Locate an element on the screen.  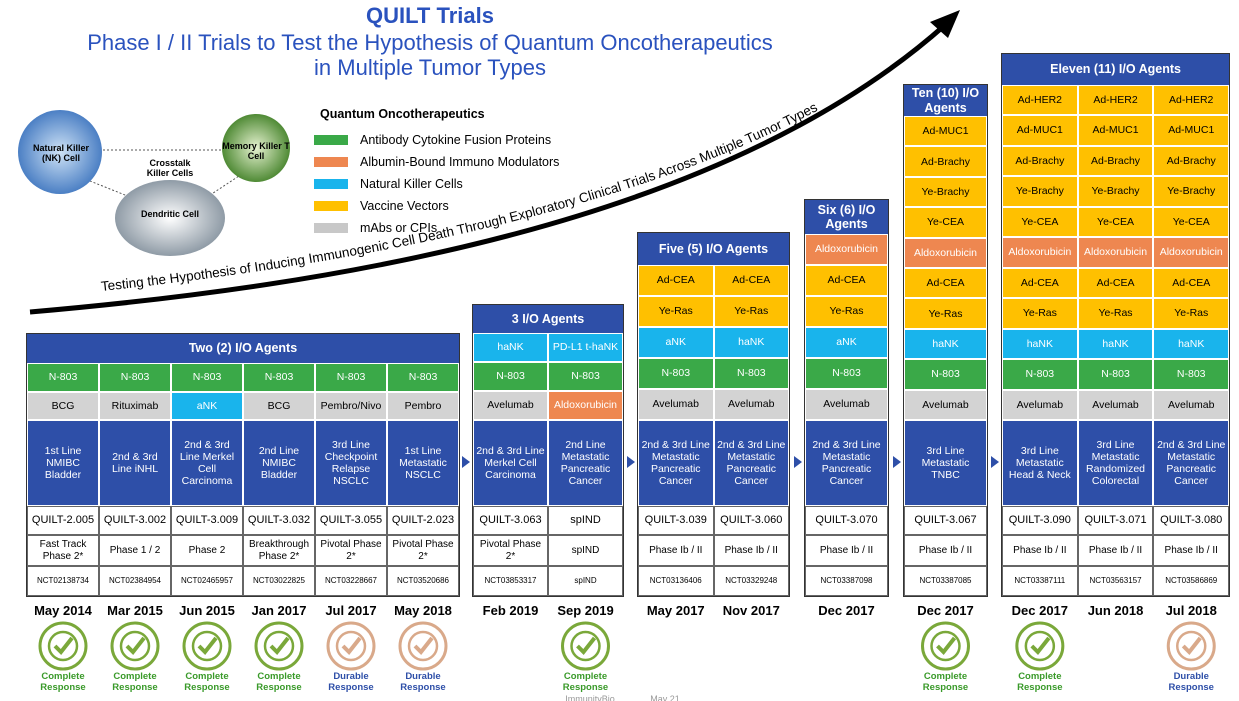
response-label: Complete Response is located at coordinates (1040, 682).